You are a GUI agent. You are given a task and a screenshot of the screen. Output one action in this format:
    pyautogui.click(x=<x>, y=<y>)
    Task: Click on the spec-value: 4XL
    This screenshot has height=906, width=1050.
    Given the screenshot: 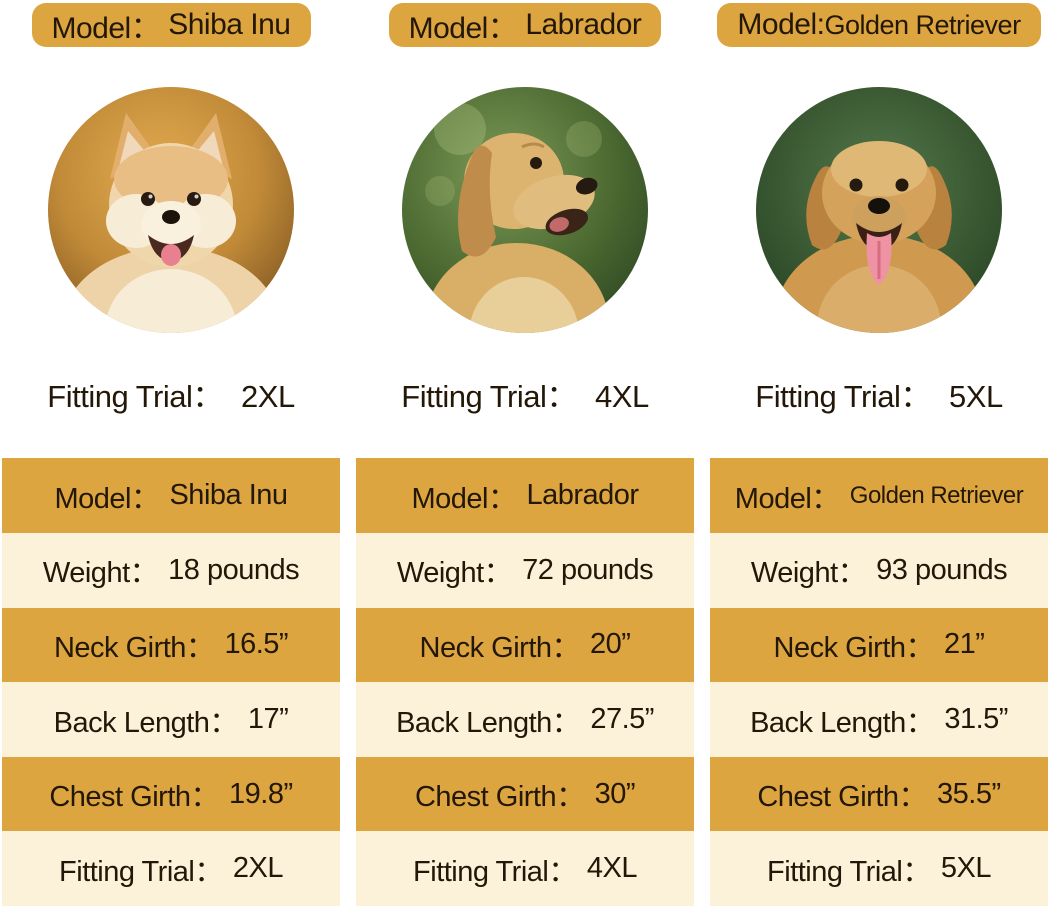 What is the action you would take?
    pyautogui.click(x=612, y=868)
    